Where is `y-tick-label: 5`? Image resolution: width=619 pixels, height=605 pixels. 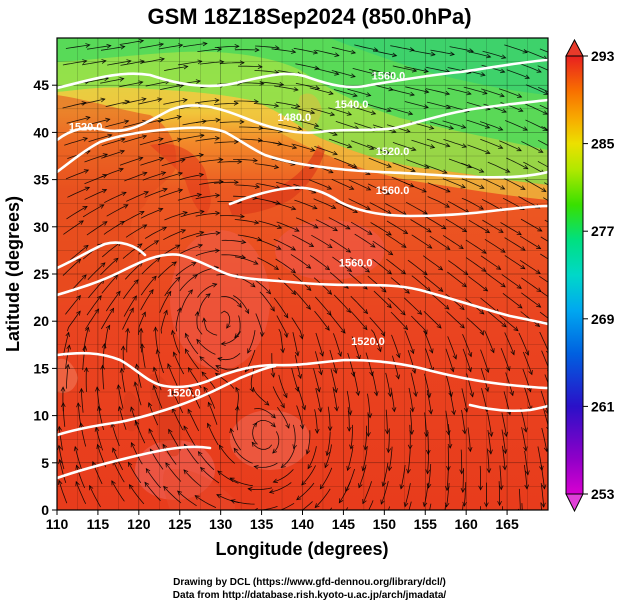
y-tick-label: 5 is located at coordinates (45, 463).